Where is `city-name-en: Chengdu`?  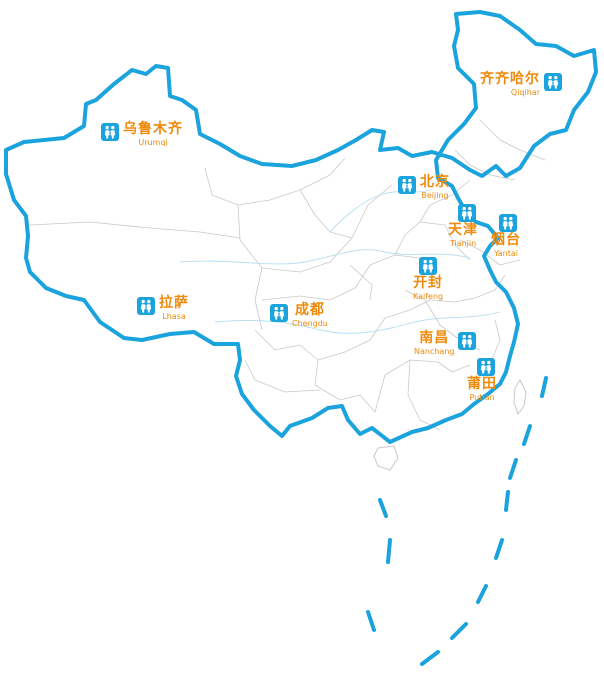 city-name-en: Chengdu is located at coordinates (310, 323).